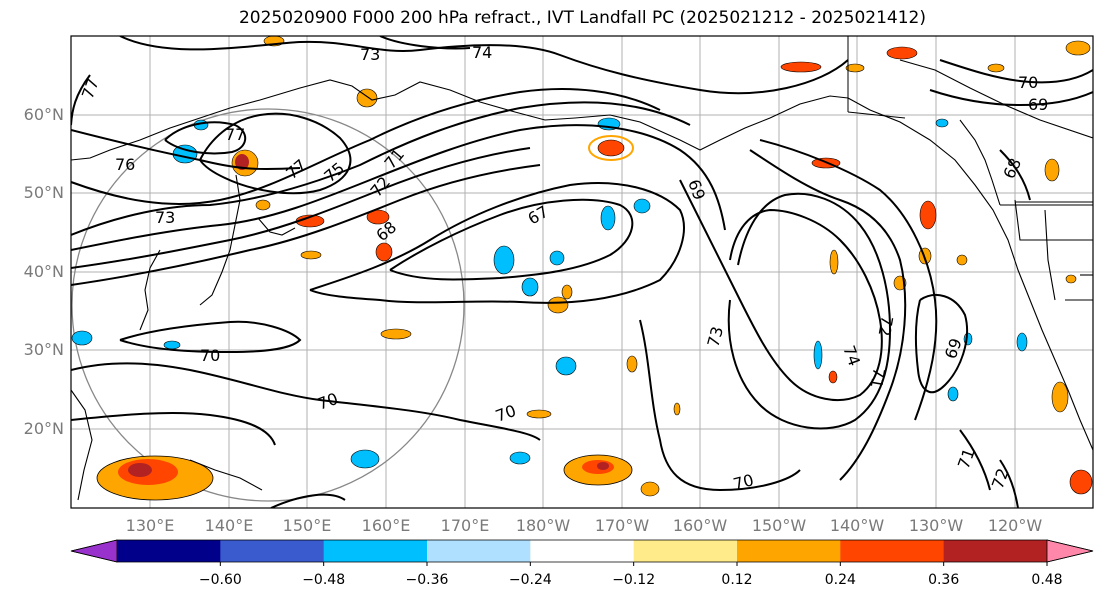  What do you see at coordinates (94, 551) in the screenshot?
I see `colorbar-arrow-low` at bounding box center [94, 551].